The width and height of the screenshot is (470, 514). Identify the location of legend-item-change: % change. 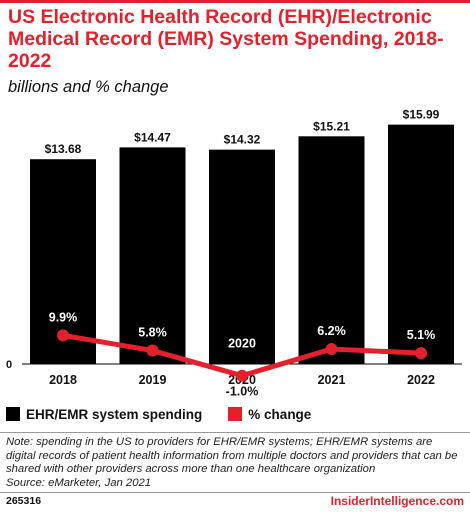
(269, 414).